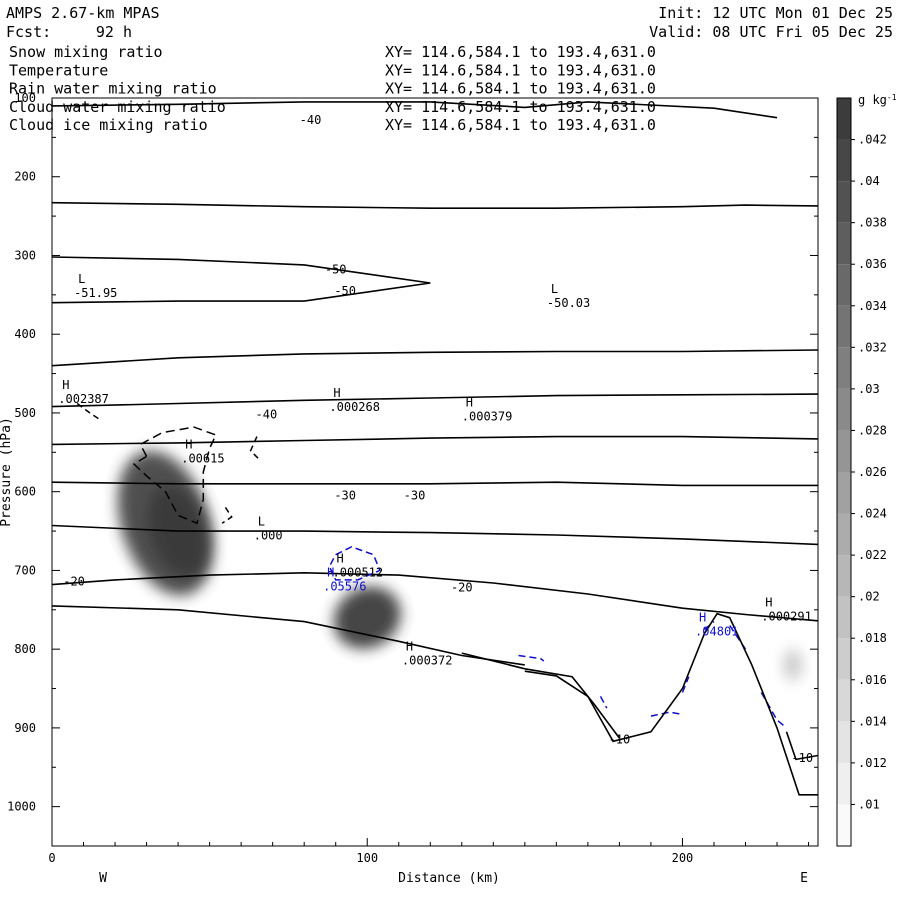 This screenshot has height=900, width=900. What do you see at coordinates (872, 140) in the screenshot?
I see `colorbar-tick-label: .042` at bounding box center [872, 140].